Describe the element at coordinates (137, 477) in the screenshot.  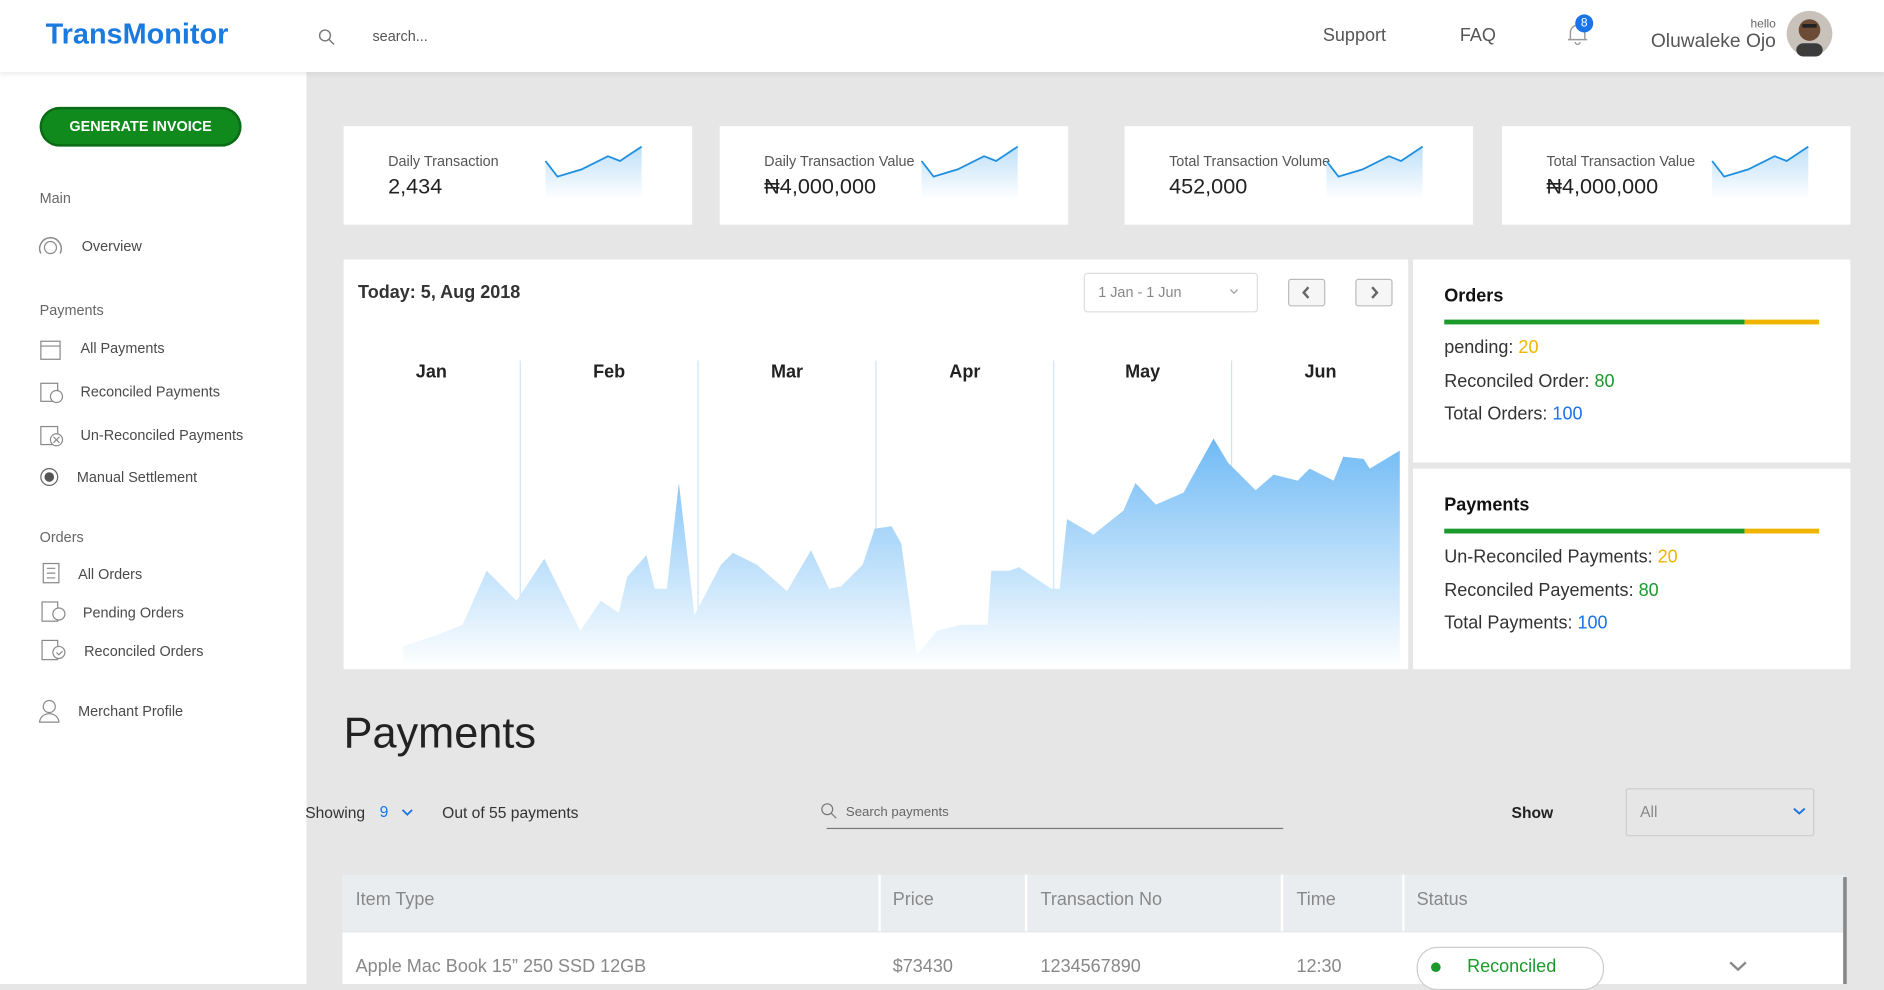
I see `nav-item: Manual Settlement` at that location.